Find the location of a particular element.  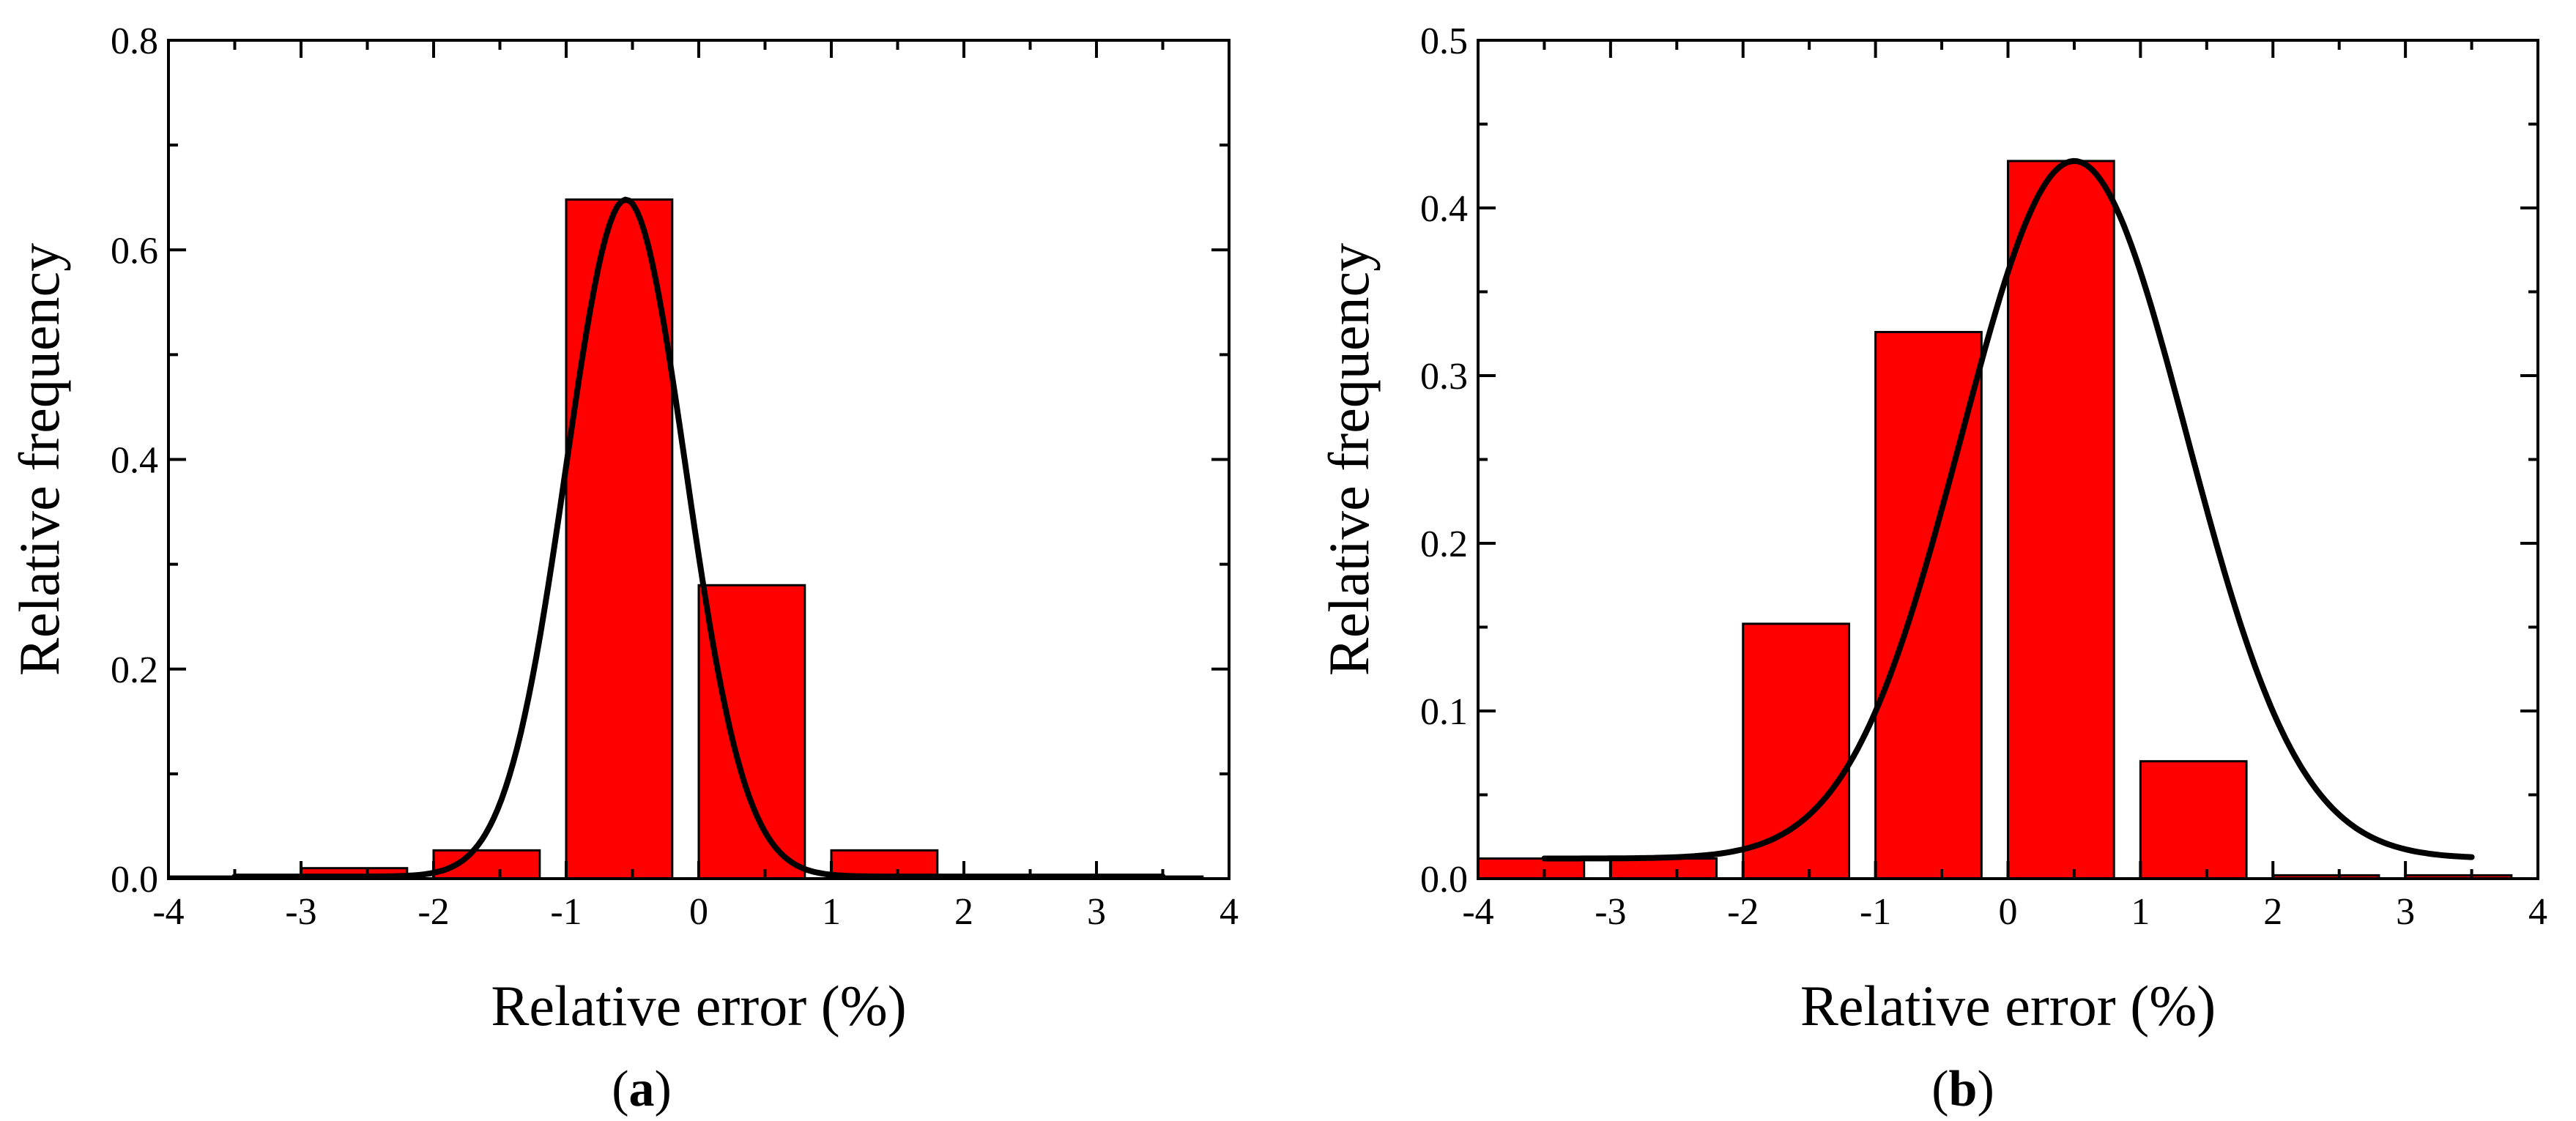

y-tick-labels: 0.0 0.2 0.4 0.6 0.8 is located at coordinates (134, 461).